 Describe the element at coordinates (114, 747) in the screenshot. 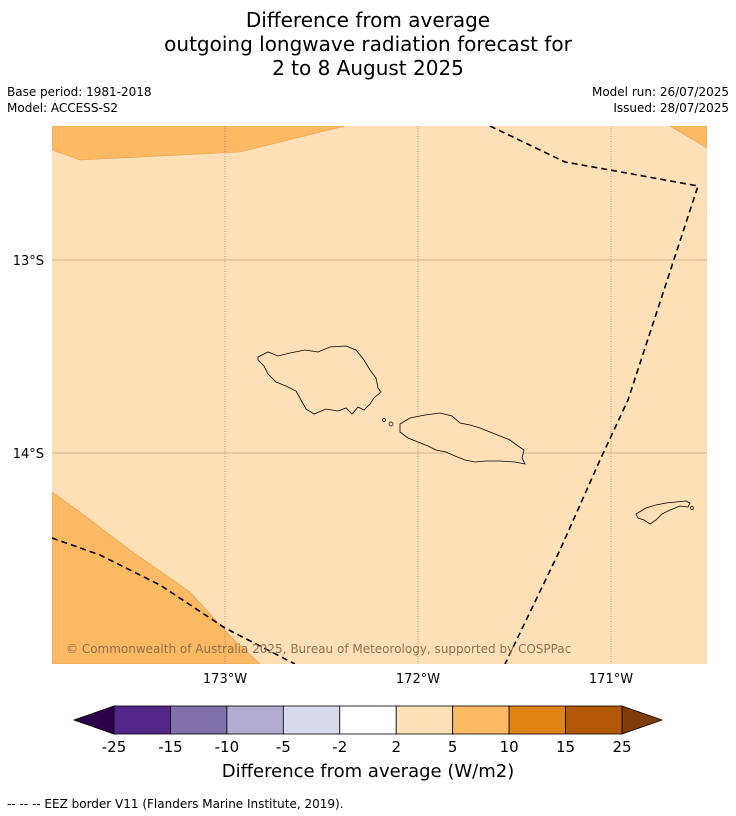

I see `colorbar-tick-label: -25` at that location.